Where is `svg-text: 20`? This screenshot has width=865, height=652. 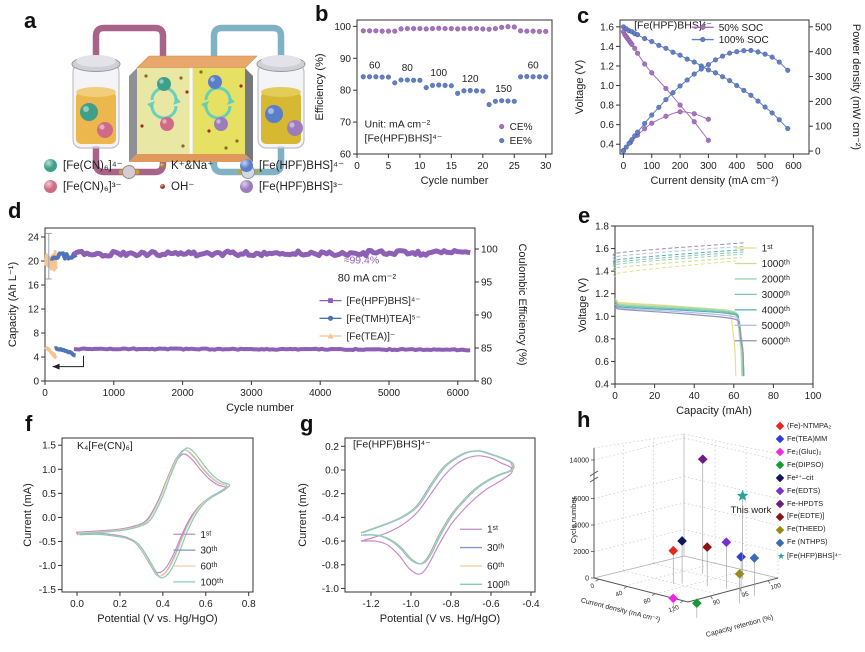
svg-text: 20 is located at coordinates (655, 396).